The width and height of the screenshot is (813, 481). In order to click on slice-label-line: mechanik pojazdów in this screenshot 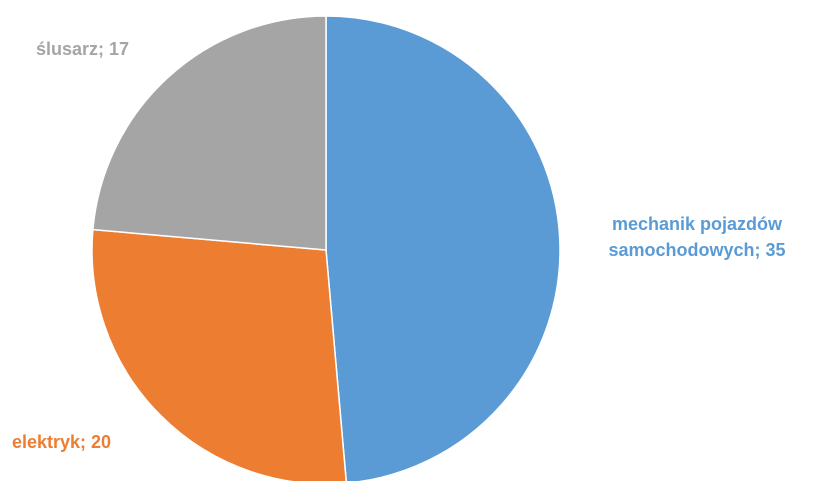, I will do `click(697, 224)`.